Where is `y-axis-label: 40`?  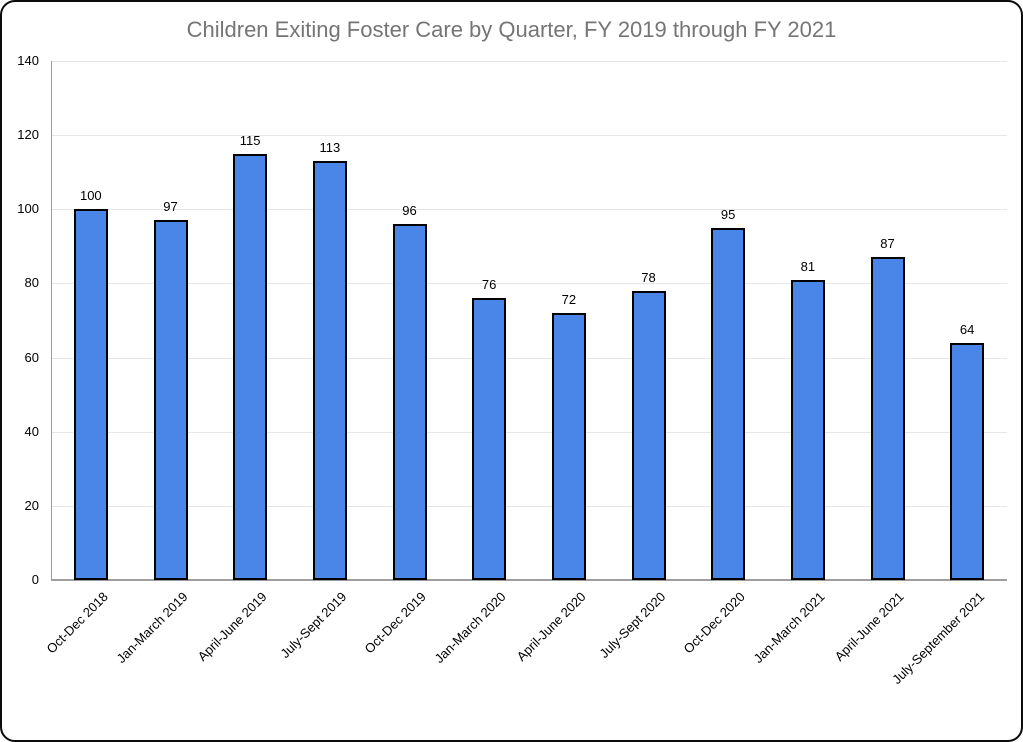 y-axis-label: 40 is located at coordinates (31, 431).